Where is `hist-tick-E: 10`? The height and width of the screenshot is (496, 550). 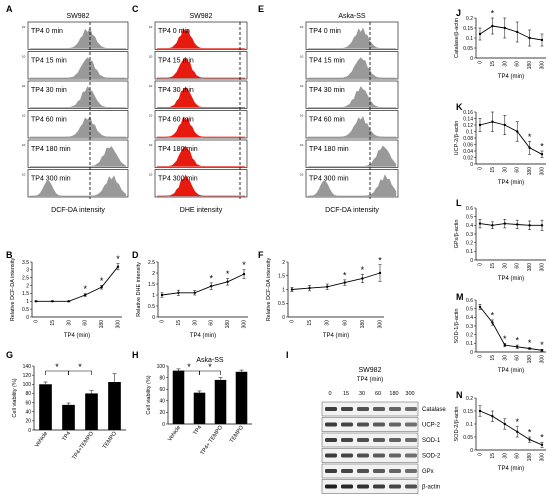 hist-tick-E: 10 is located at coordinates (302, 175).